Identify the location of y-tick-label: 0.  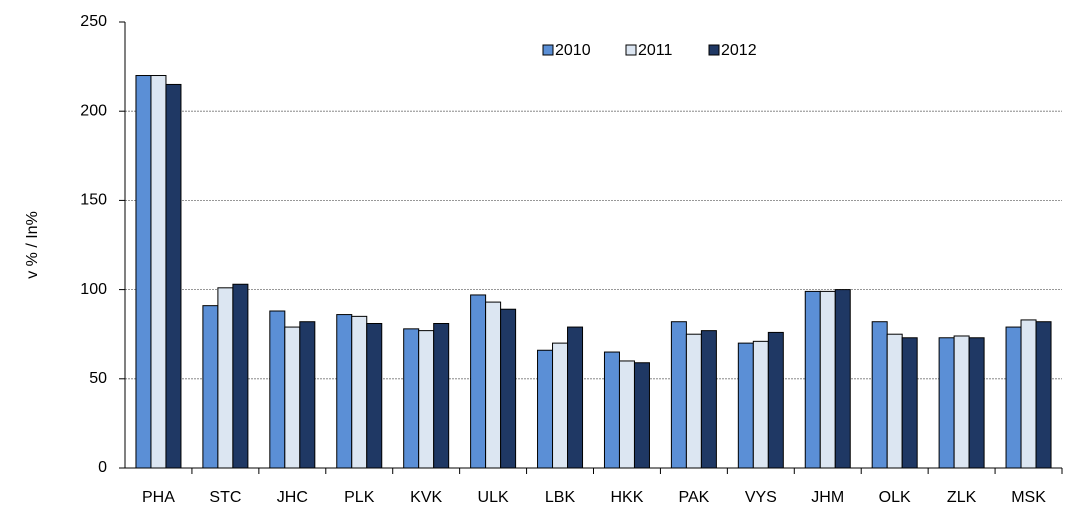
(102, 467).